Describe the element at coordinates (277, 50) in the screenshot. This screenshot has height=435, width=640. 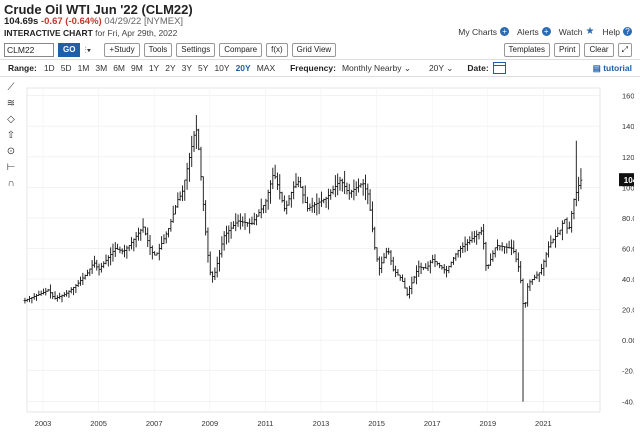
I see `fx-button: f(x)` at that location.